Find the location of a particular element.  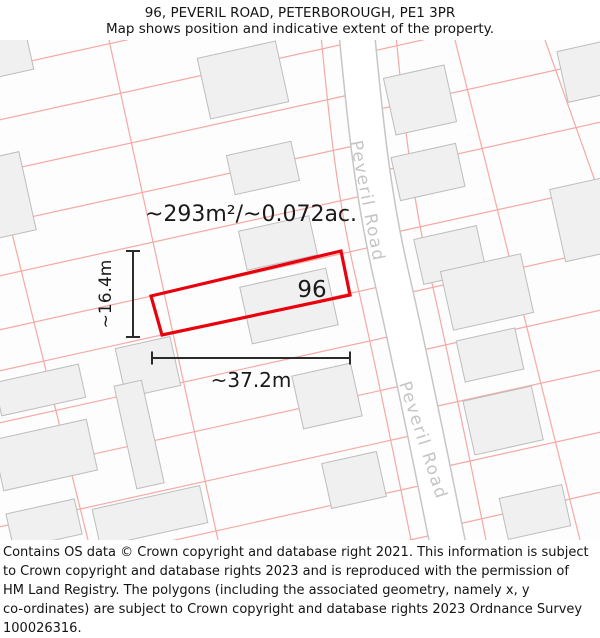

height-dimension-label: ~16.4m is located at coordinates (106, 294).